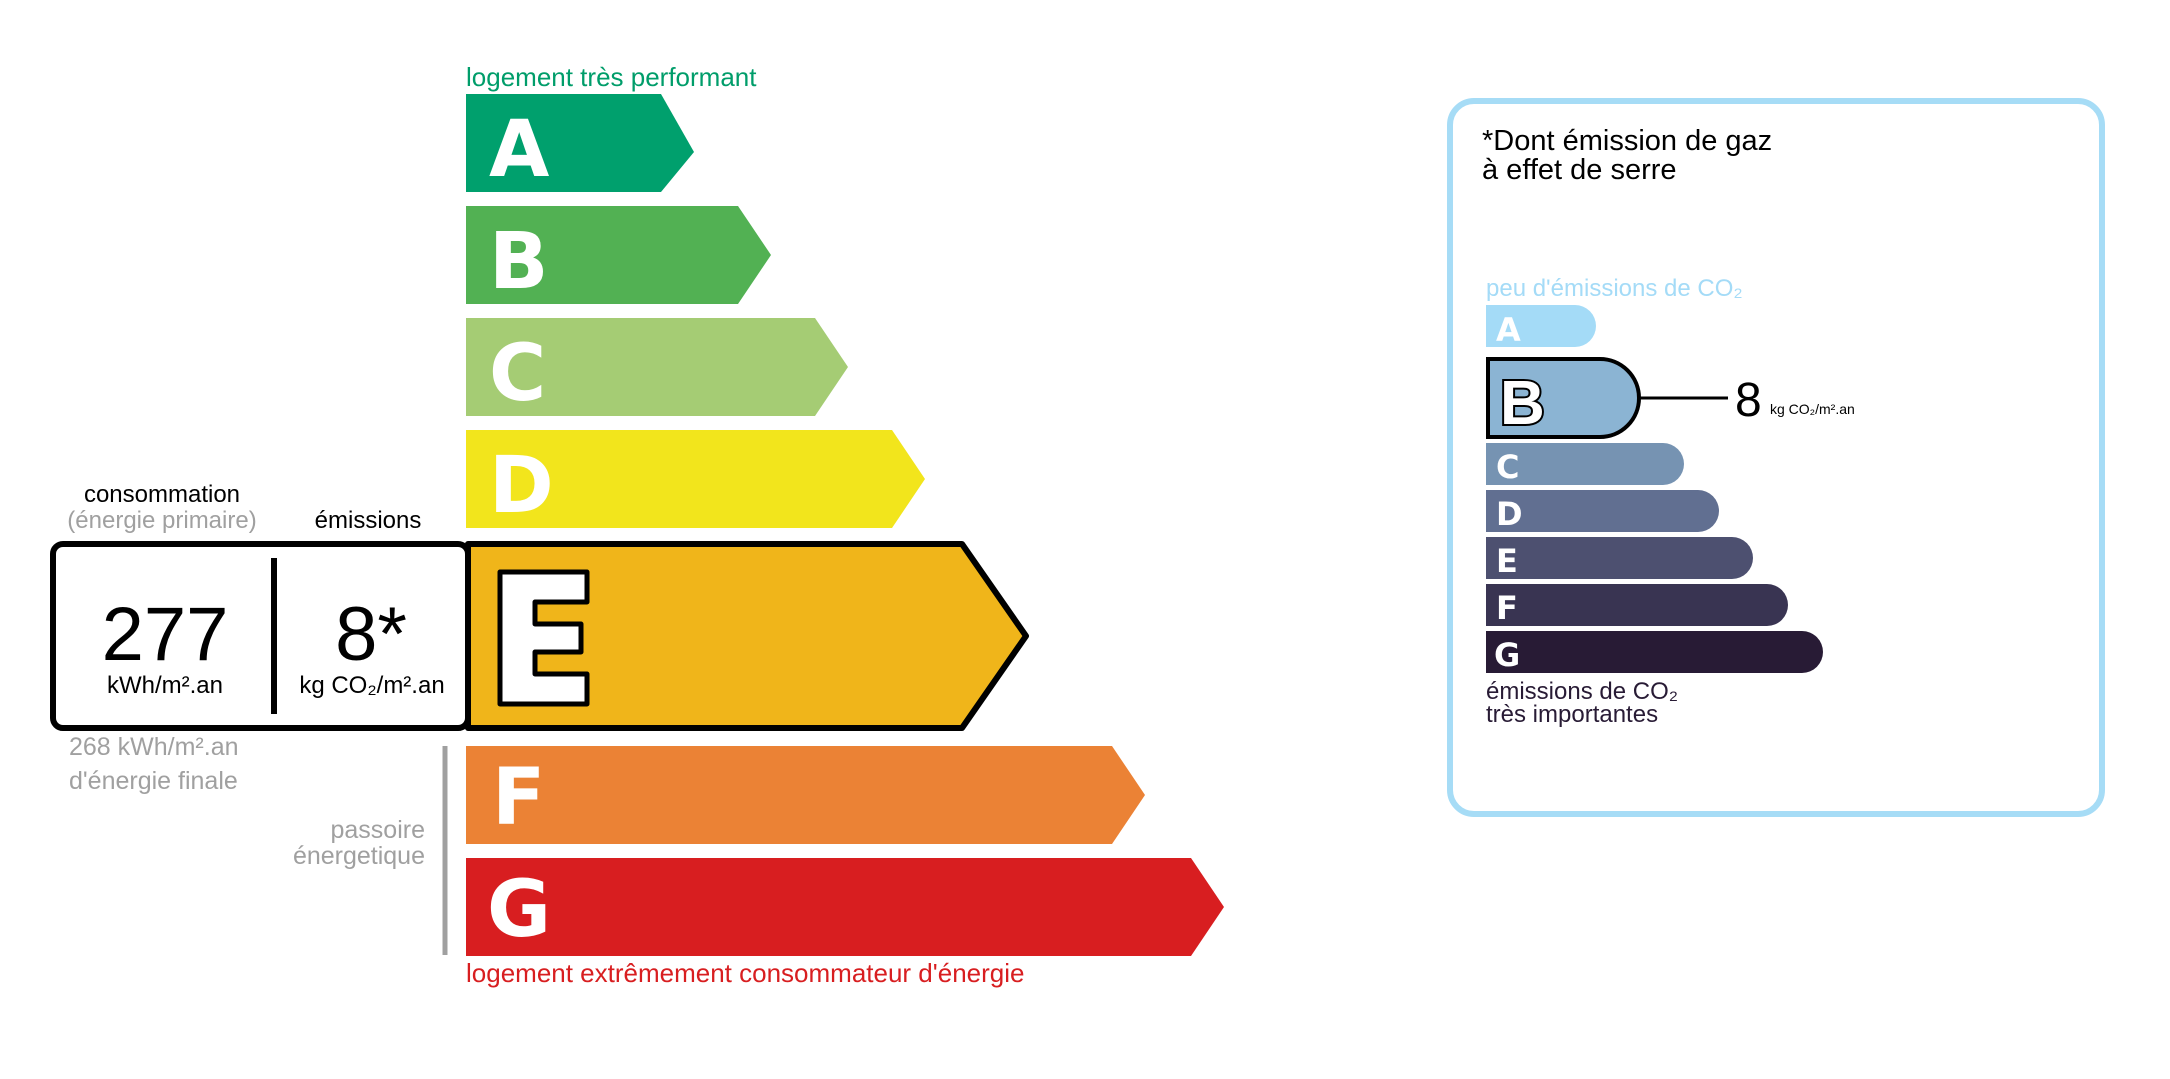 This screenshot has height=1079, width=2170. What do you see at coordinates (153, 781) in the screenshot?
I see `final-energy-label: d'énergie finale` at bounding box center [153, 781].